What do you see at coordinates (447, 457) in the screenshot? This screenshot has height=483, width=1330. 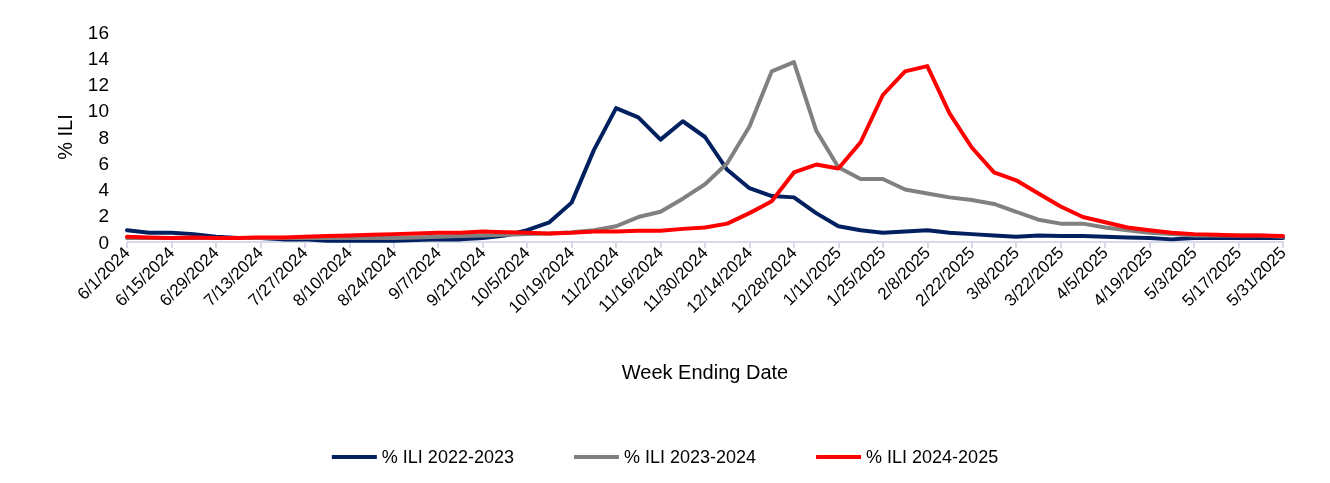 I see `legend-label: % ILI 2022-2023` at bounding box center [447, 457].